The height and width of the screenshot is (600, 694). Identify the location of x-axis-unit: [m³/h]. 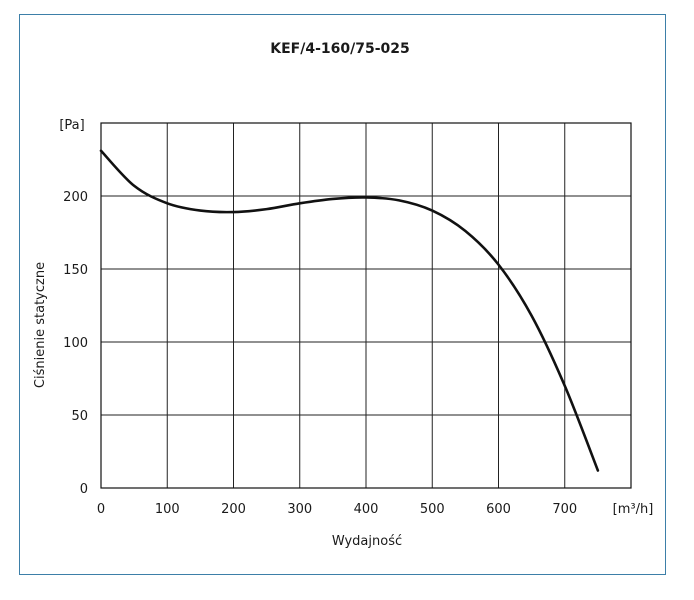
(633, 509).